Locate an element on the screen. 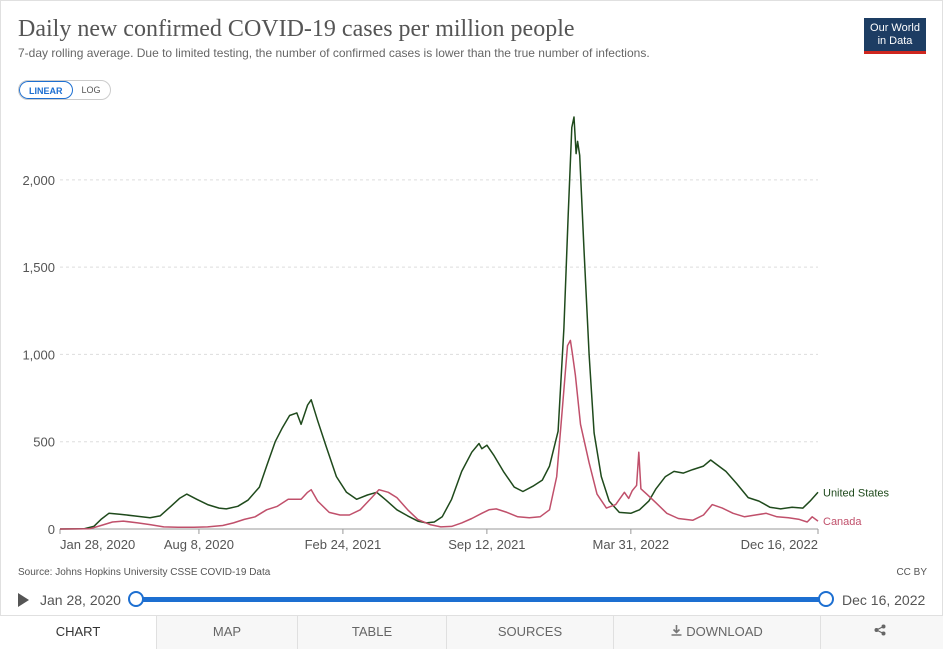 Image resolution: width=943 pixels, height=649 pixels. timeline-end-label: Dec 16, 2022 is located at coordinates (884, 600).